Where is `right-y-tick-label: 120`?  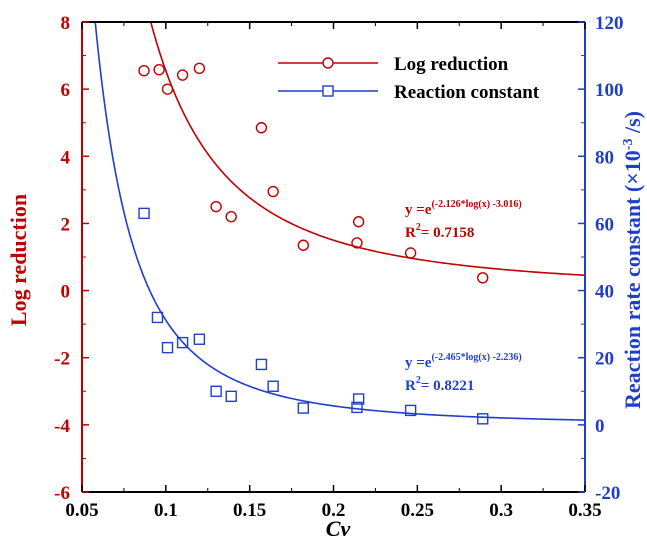 right-y-tick-label: 120 is located at coordinates (609, 23).